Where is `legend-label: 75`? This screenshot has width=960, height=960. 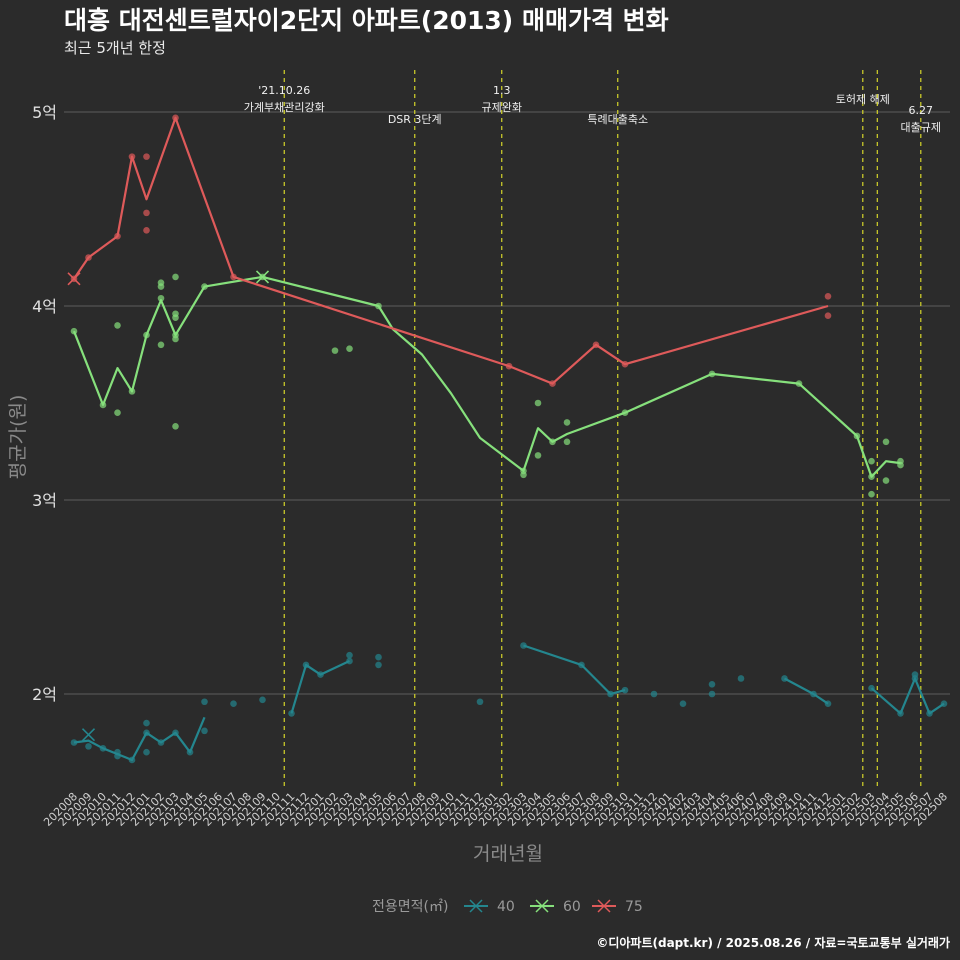 legend-label: 75 is located at coordinates (634, 907).